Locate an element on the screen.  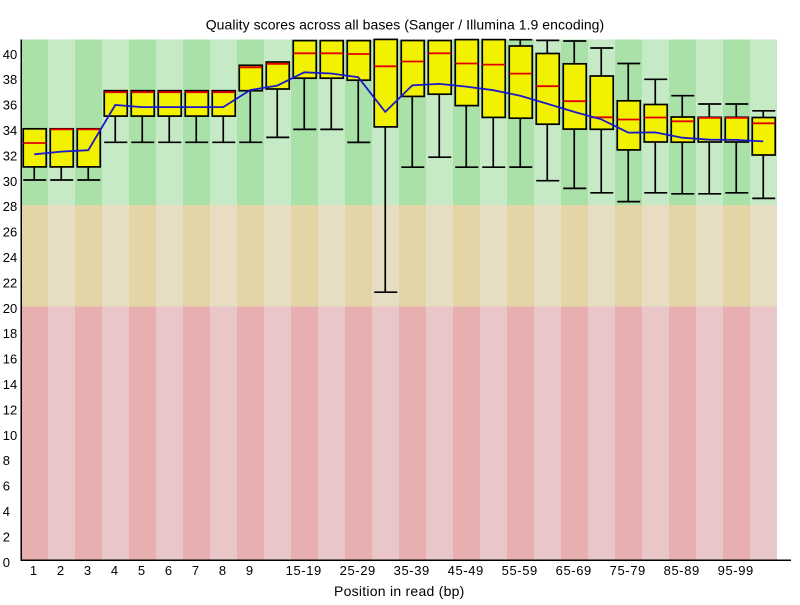
svg-text: 32 is located at coordinates (10, 155).